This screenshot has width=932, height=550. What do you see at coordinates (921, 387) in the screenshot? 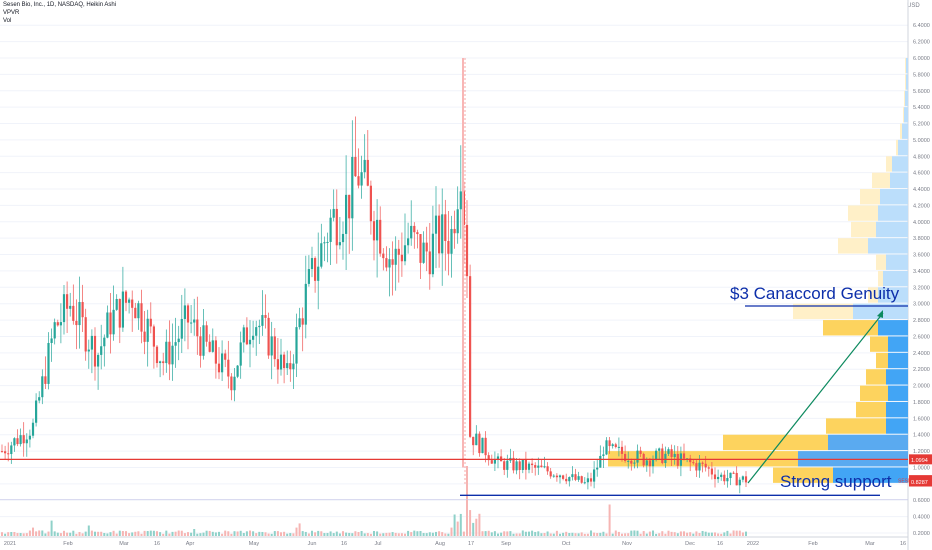
I see `y-tick-label: 2.0000` at bounding box center [921, 387].